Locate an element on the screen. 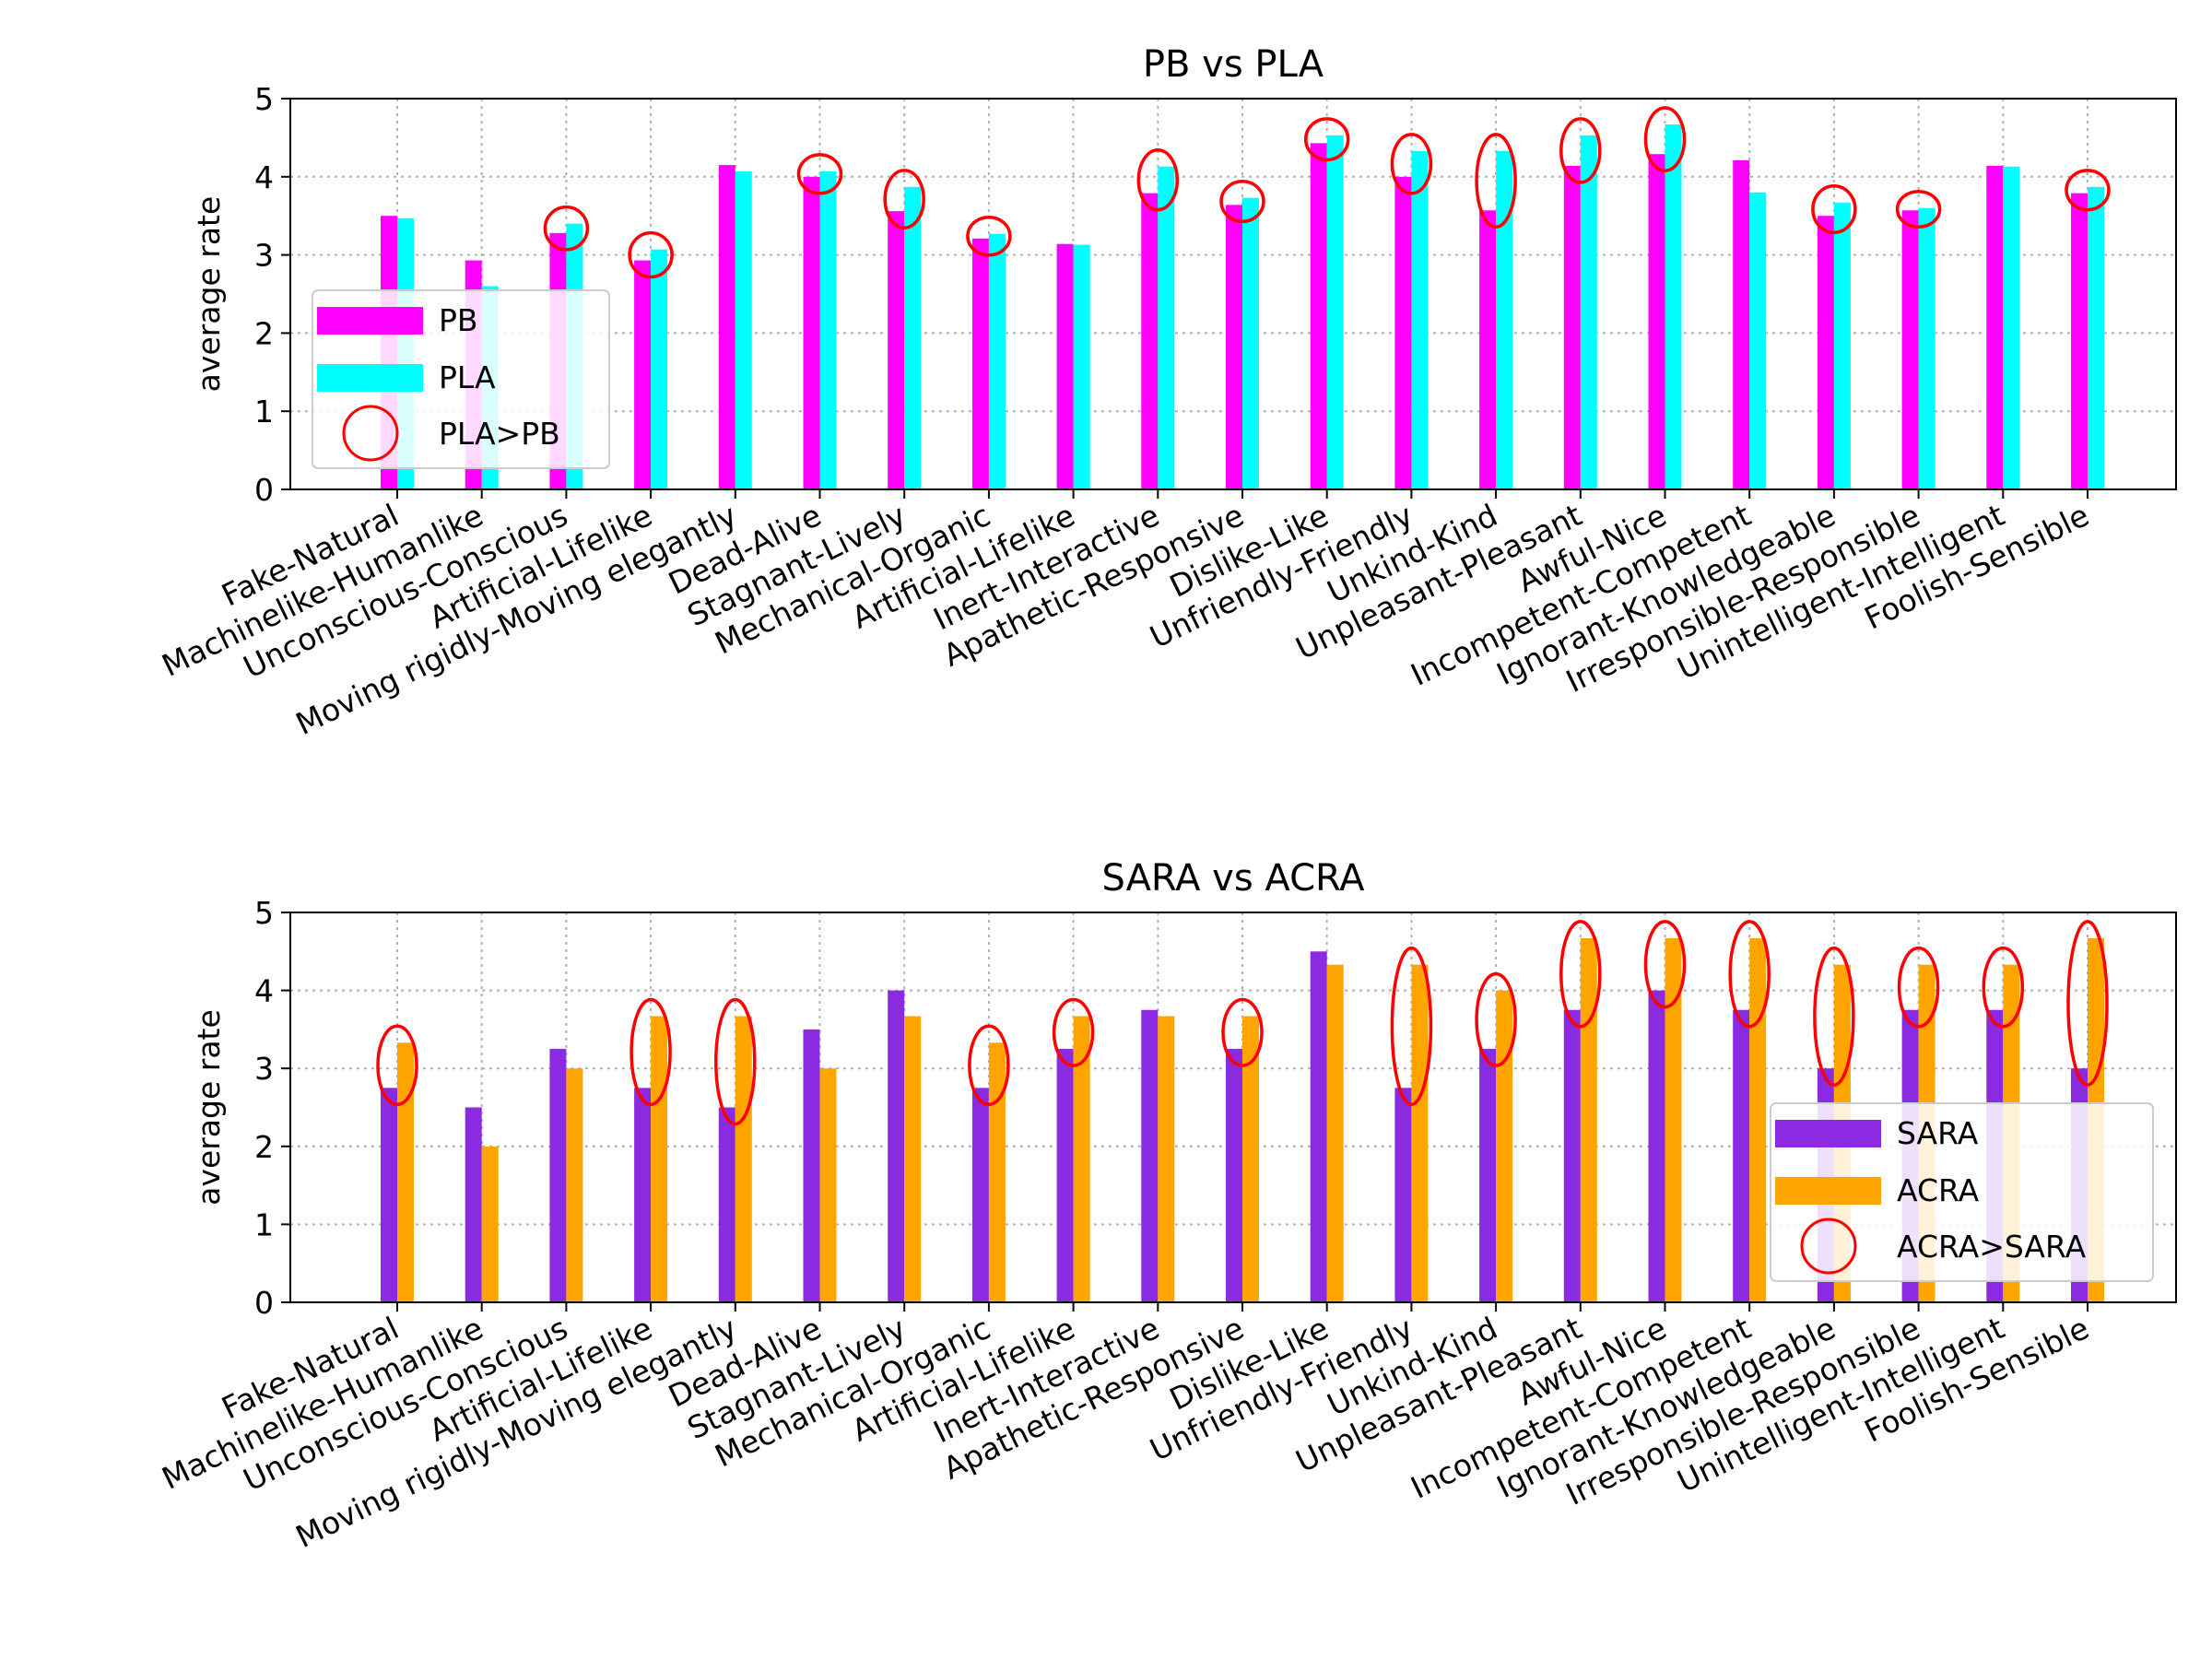 This screenshot has height=1659, width=2212. y-tick-label: 5 is located at coordinates (264, 99).